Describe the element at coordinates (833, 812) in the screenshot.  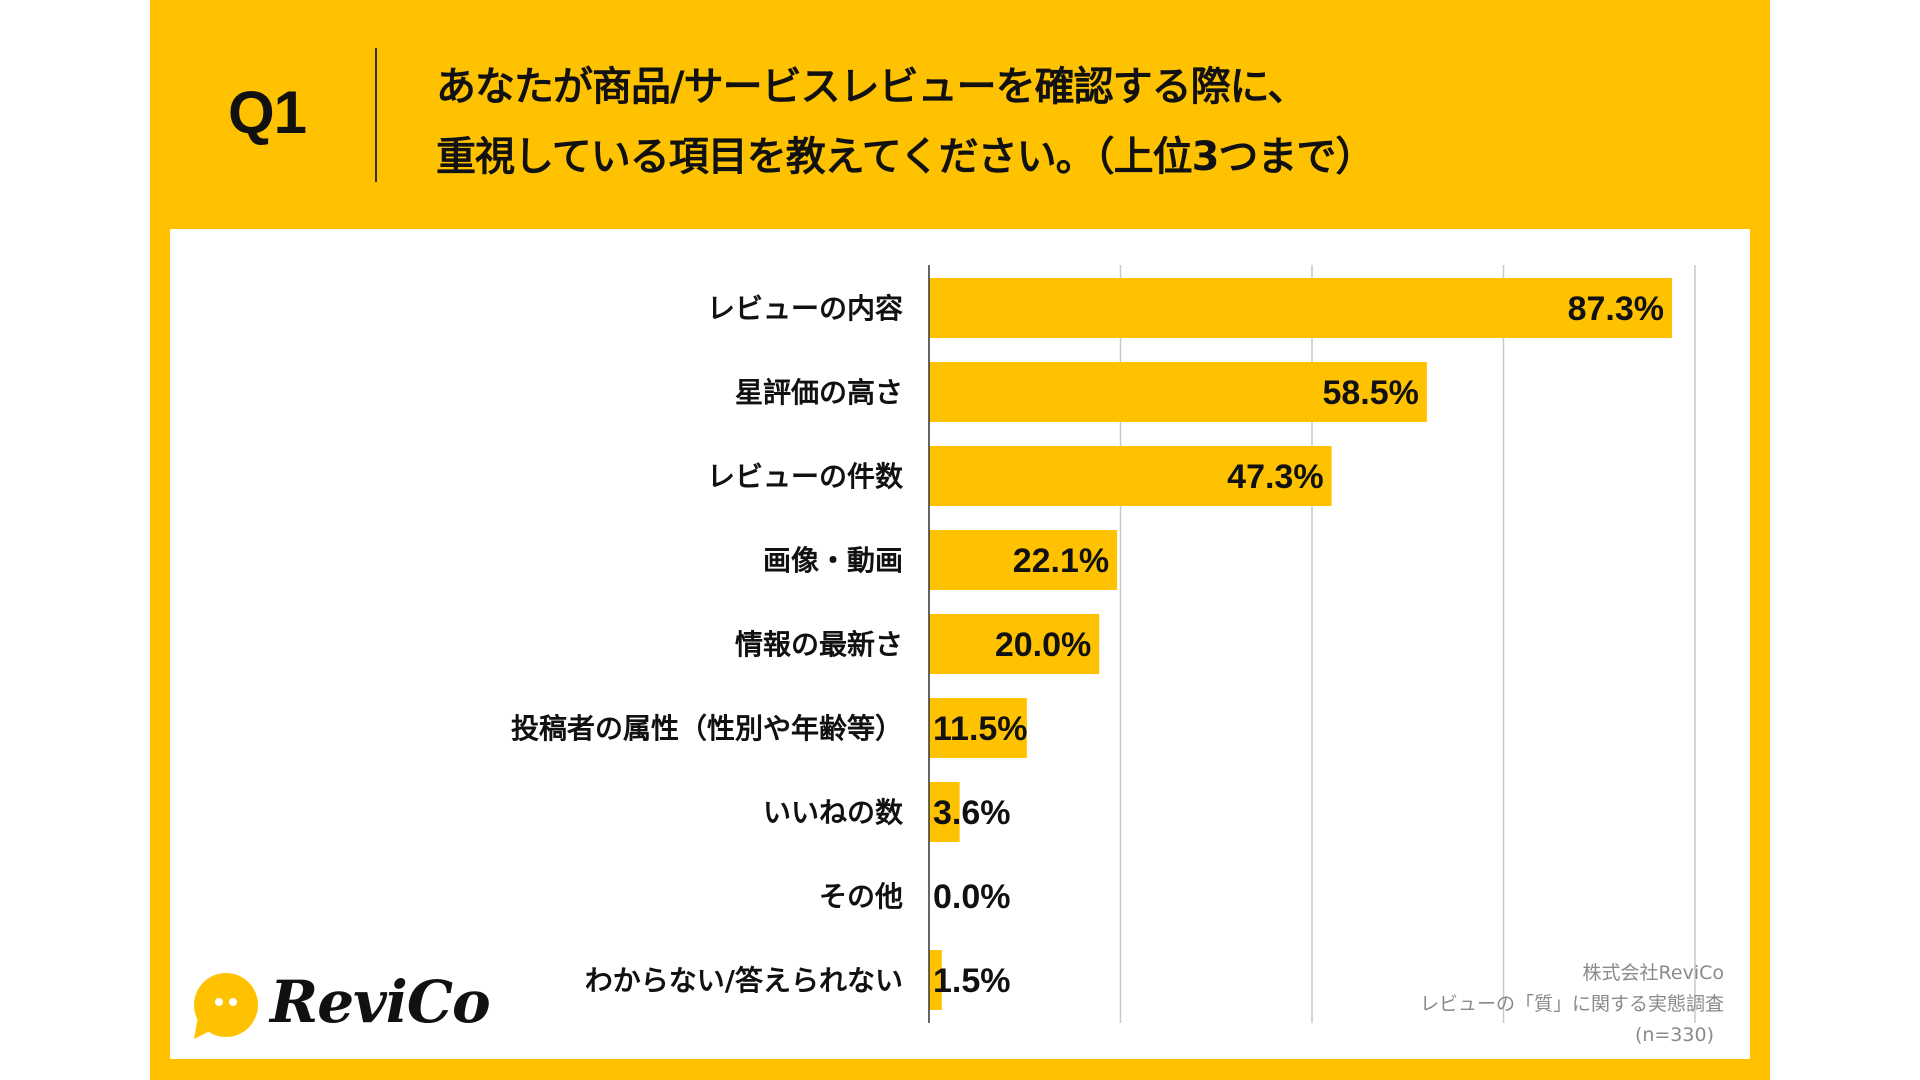
I see `category-label: いいねの数` at that location.